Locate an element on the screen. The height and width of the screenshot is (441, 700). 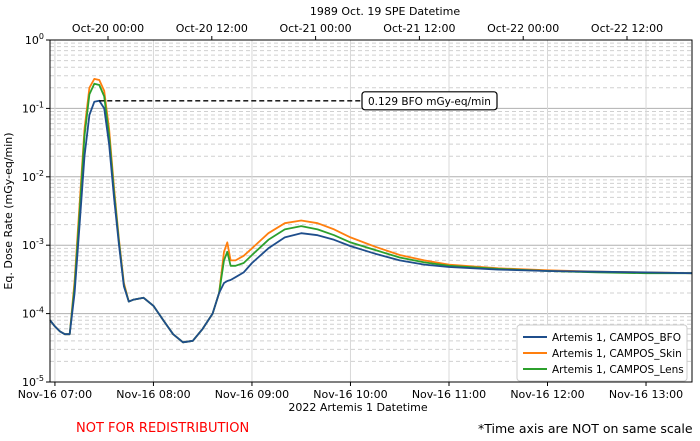
top-x-axis-label: 1989 Oct. 19 SPE Datetime is located at coordinates (385, 11).